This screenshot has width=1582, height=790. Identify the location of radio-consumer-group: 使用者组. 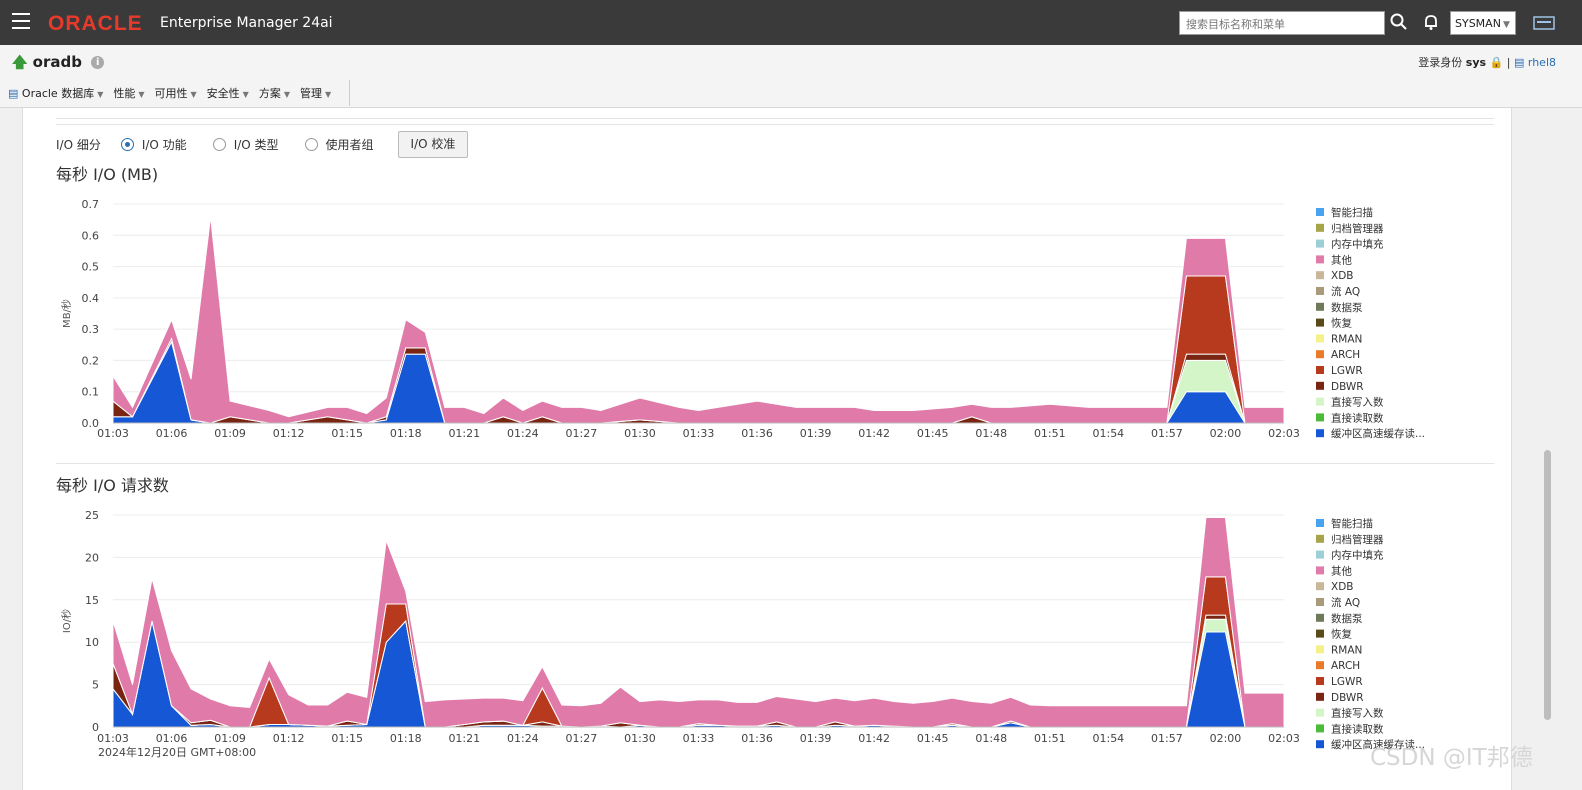
(339, 144).